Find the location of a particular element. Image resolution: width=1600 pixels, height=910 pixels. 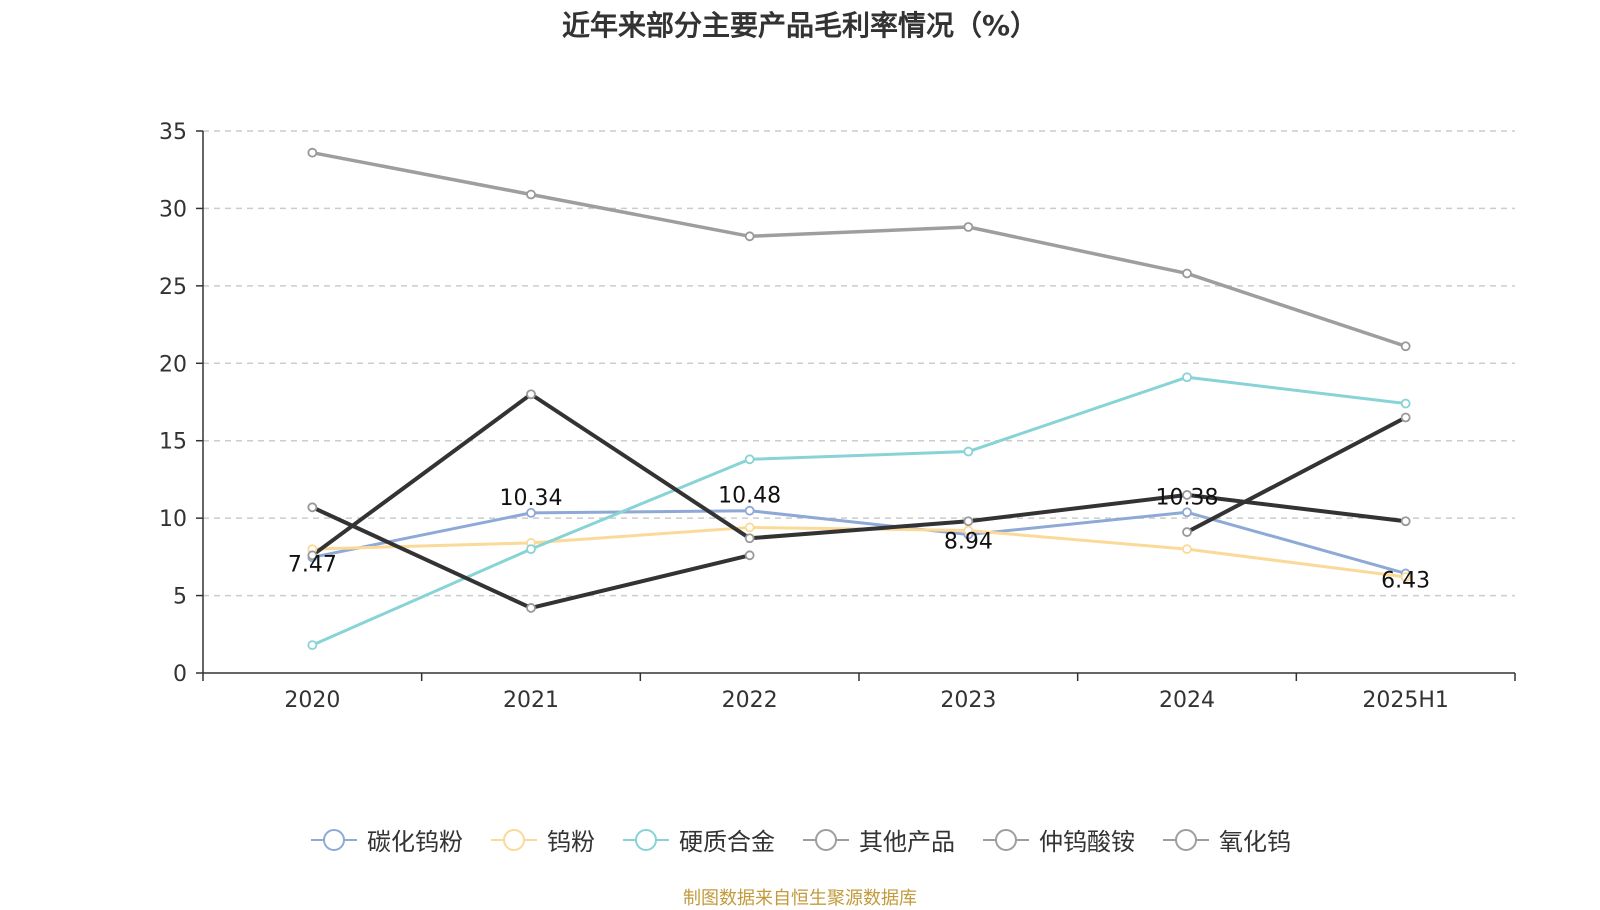

legend: 碳化钨粉 钨粉 硬质合金 其他产品 仲钨酸铵 氧化钨 is located at coordinates (800, 839).